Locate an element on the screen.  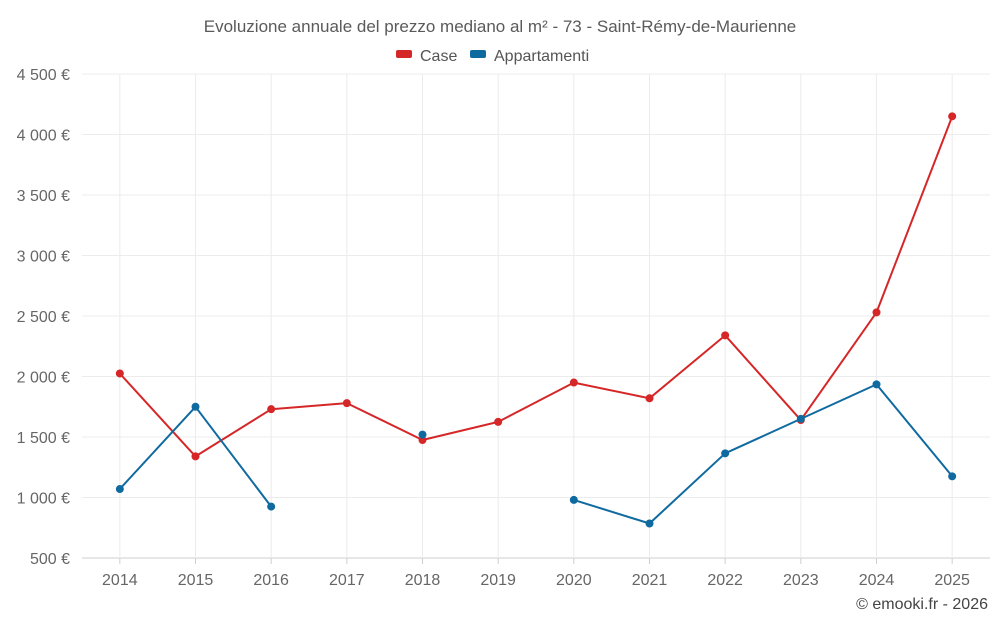
data-point-appartamenti-2025 is located at coordinates (952, 476).